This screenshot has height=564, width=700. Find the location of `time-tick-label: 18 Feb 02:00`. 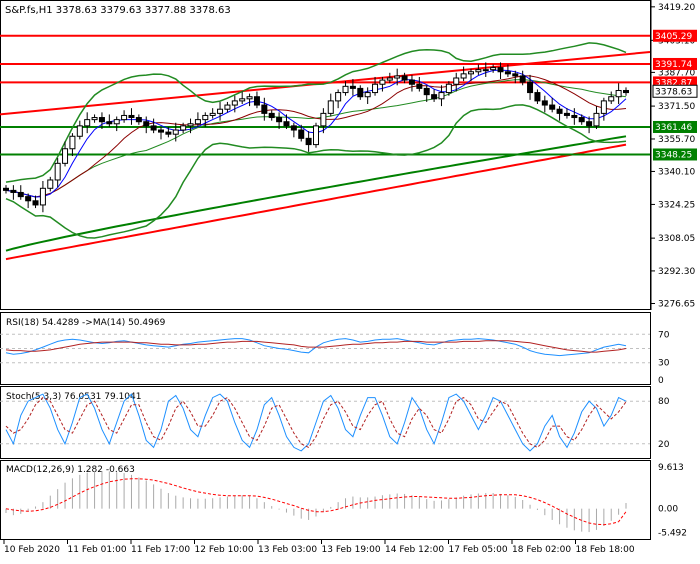

time-tick-label: 18 Feb 02:00 is located at coordinates (541, 550).